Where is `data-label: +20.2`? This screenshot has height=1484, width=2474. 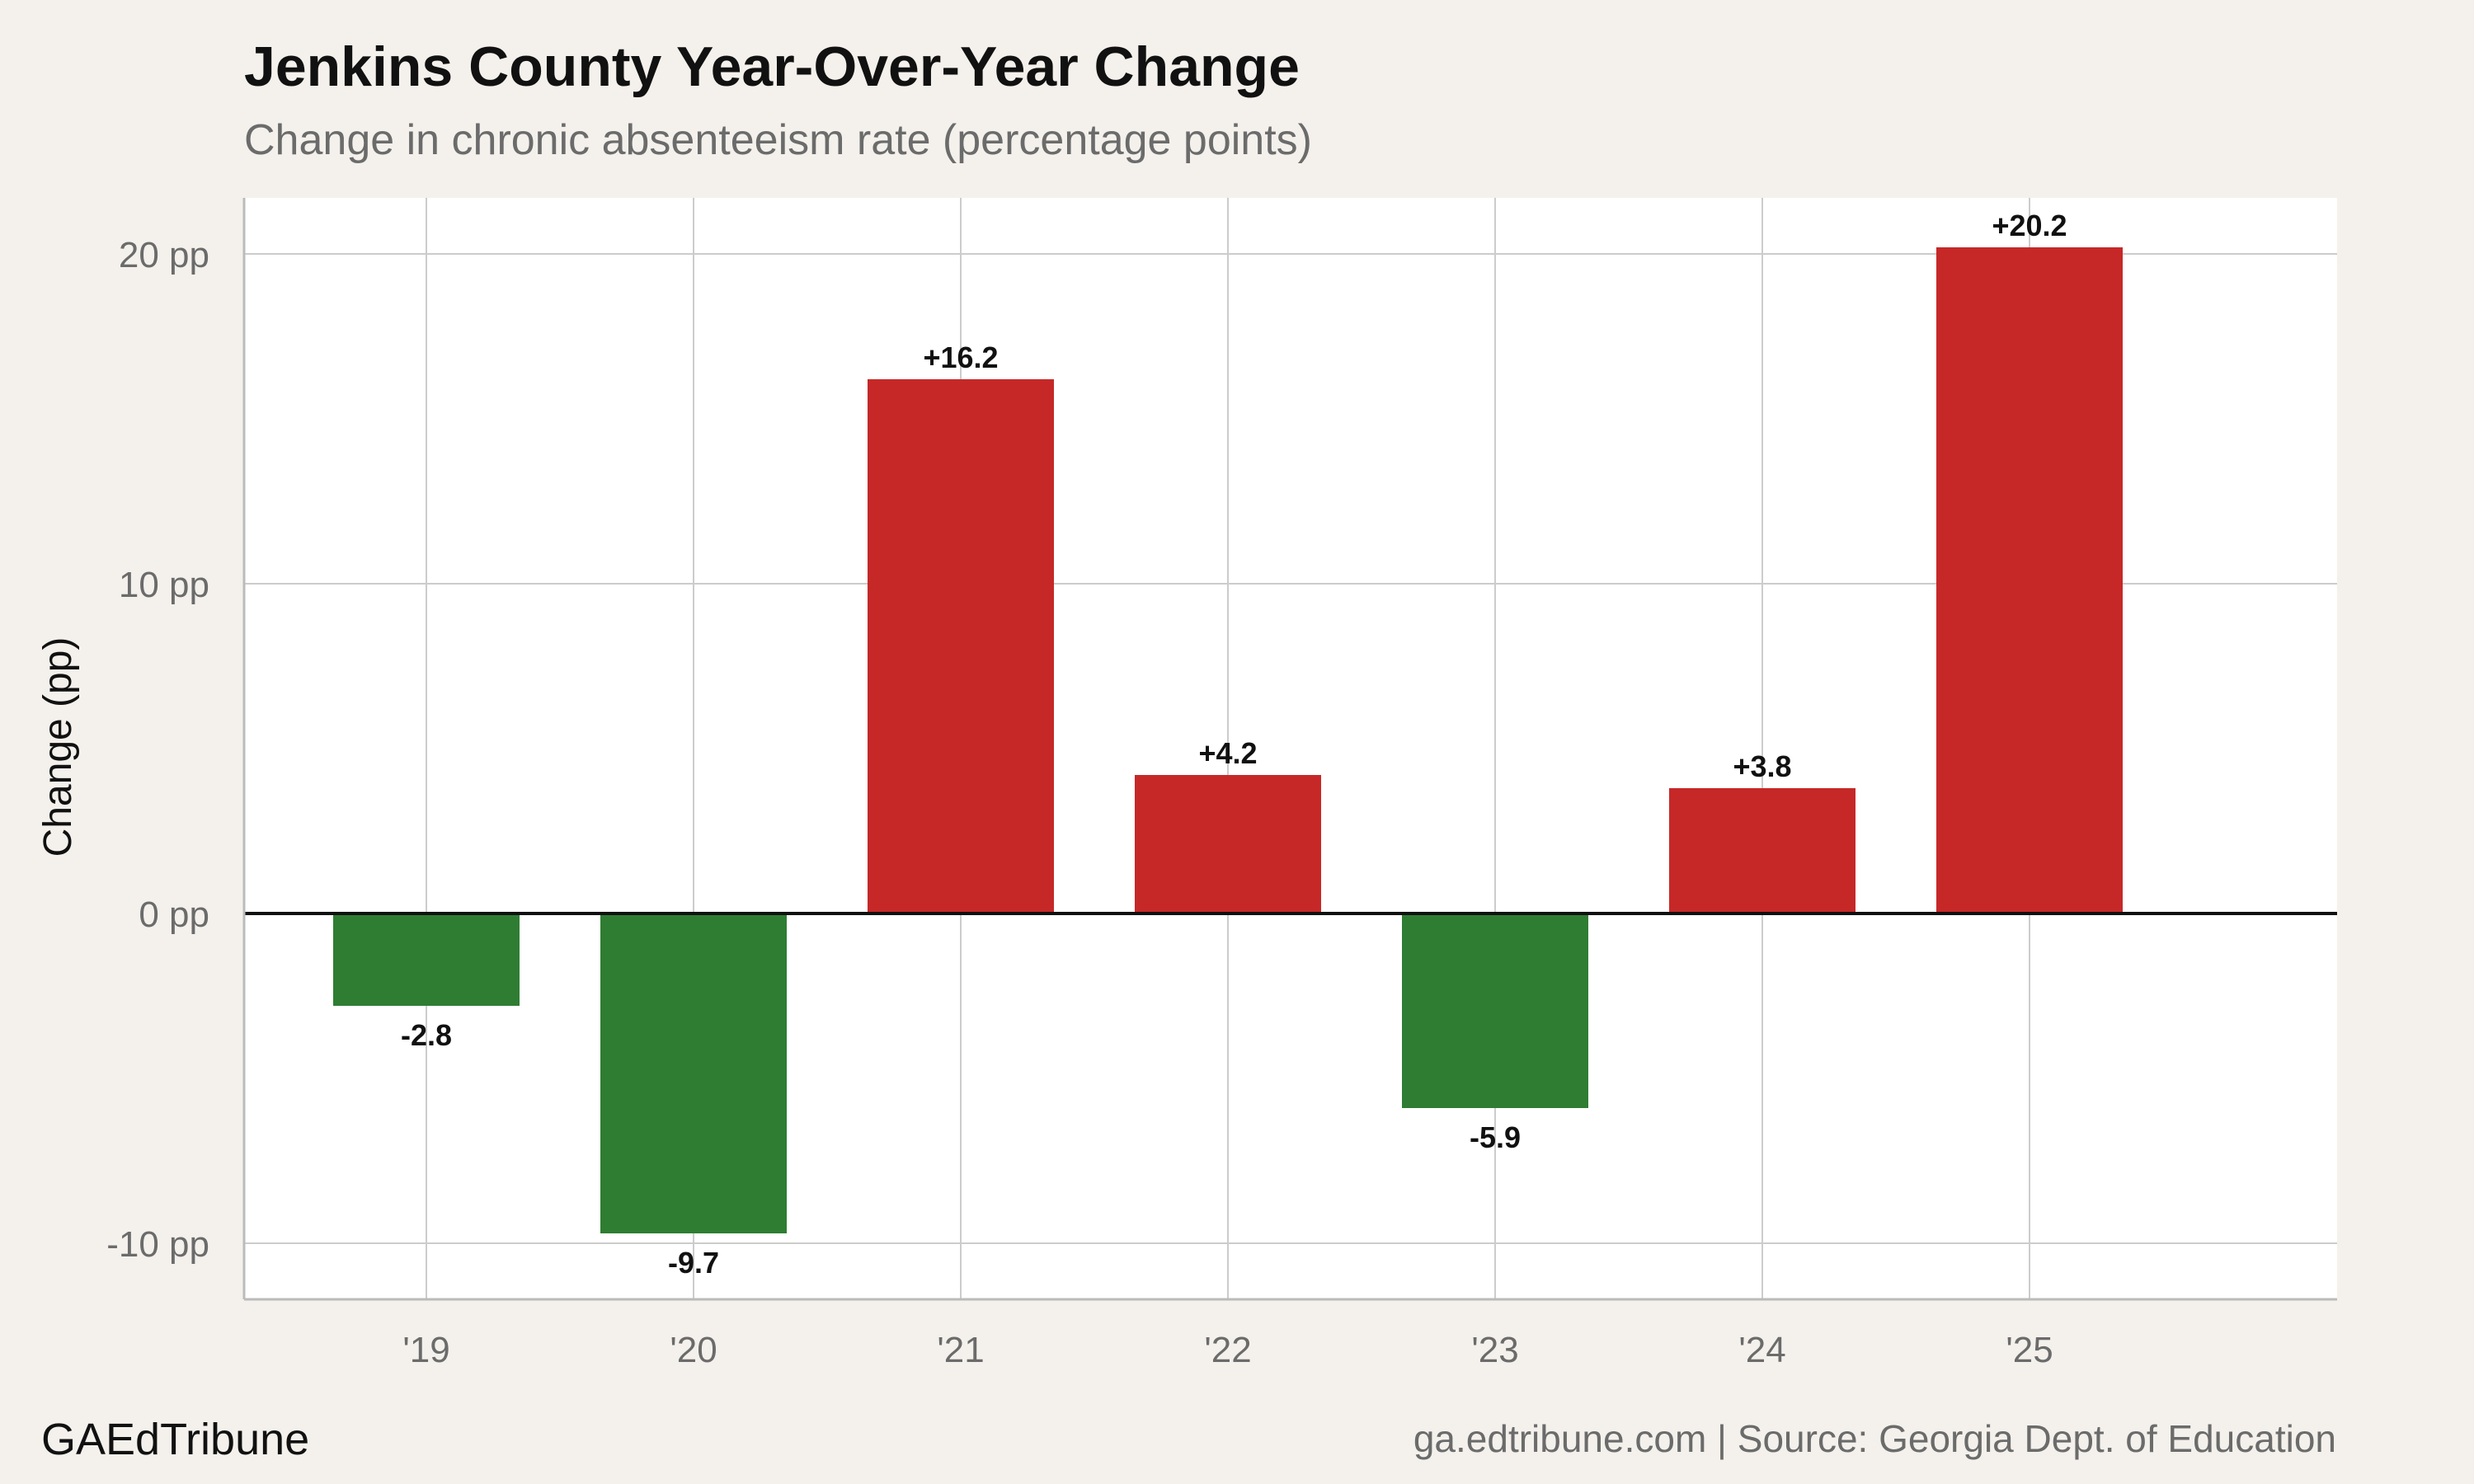 data-label: +20.2 is located at coordinates (2029, 226).